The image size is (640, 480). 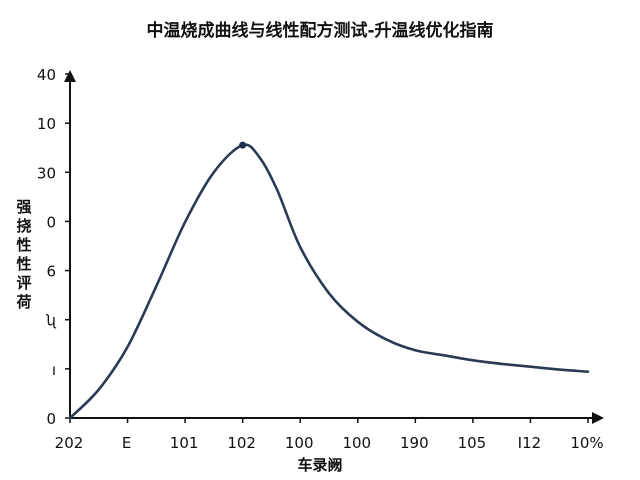 I want to click on x-tick-label: E, so click(x=126, y=443).